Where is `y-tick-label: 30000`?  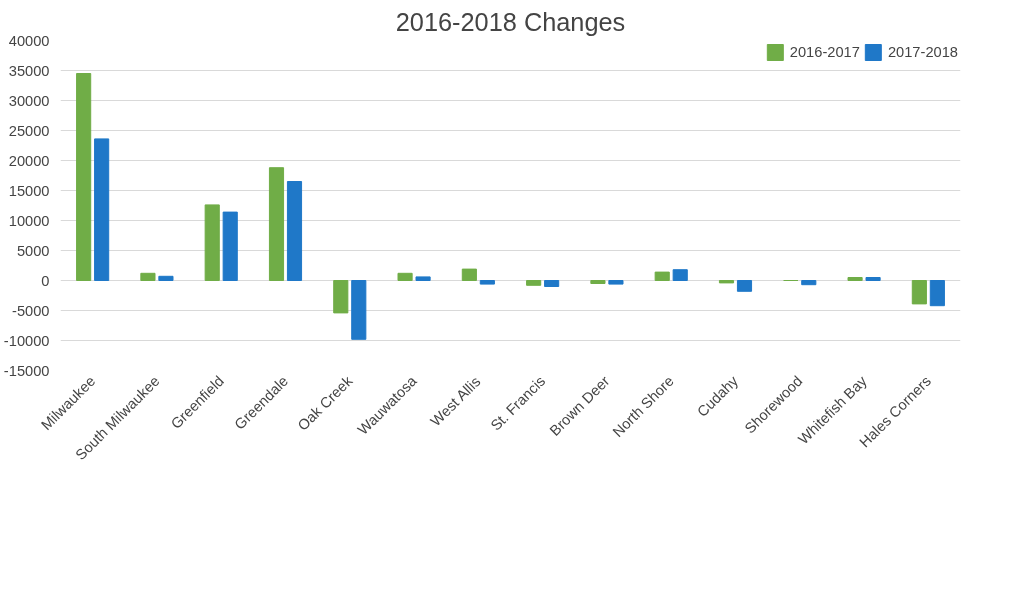
y-tick-label: 30000 is located at coordinates (29, 100).